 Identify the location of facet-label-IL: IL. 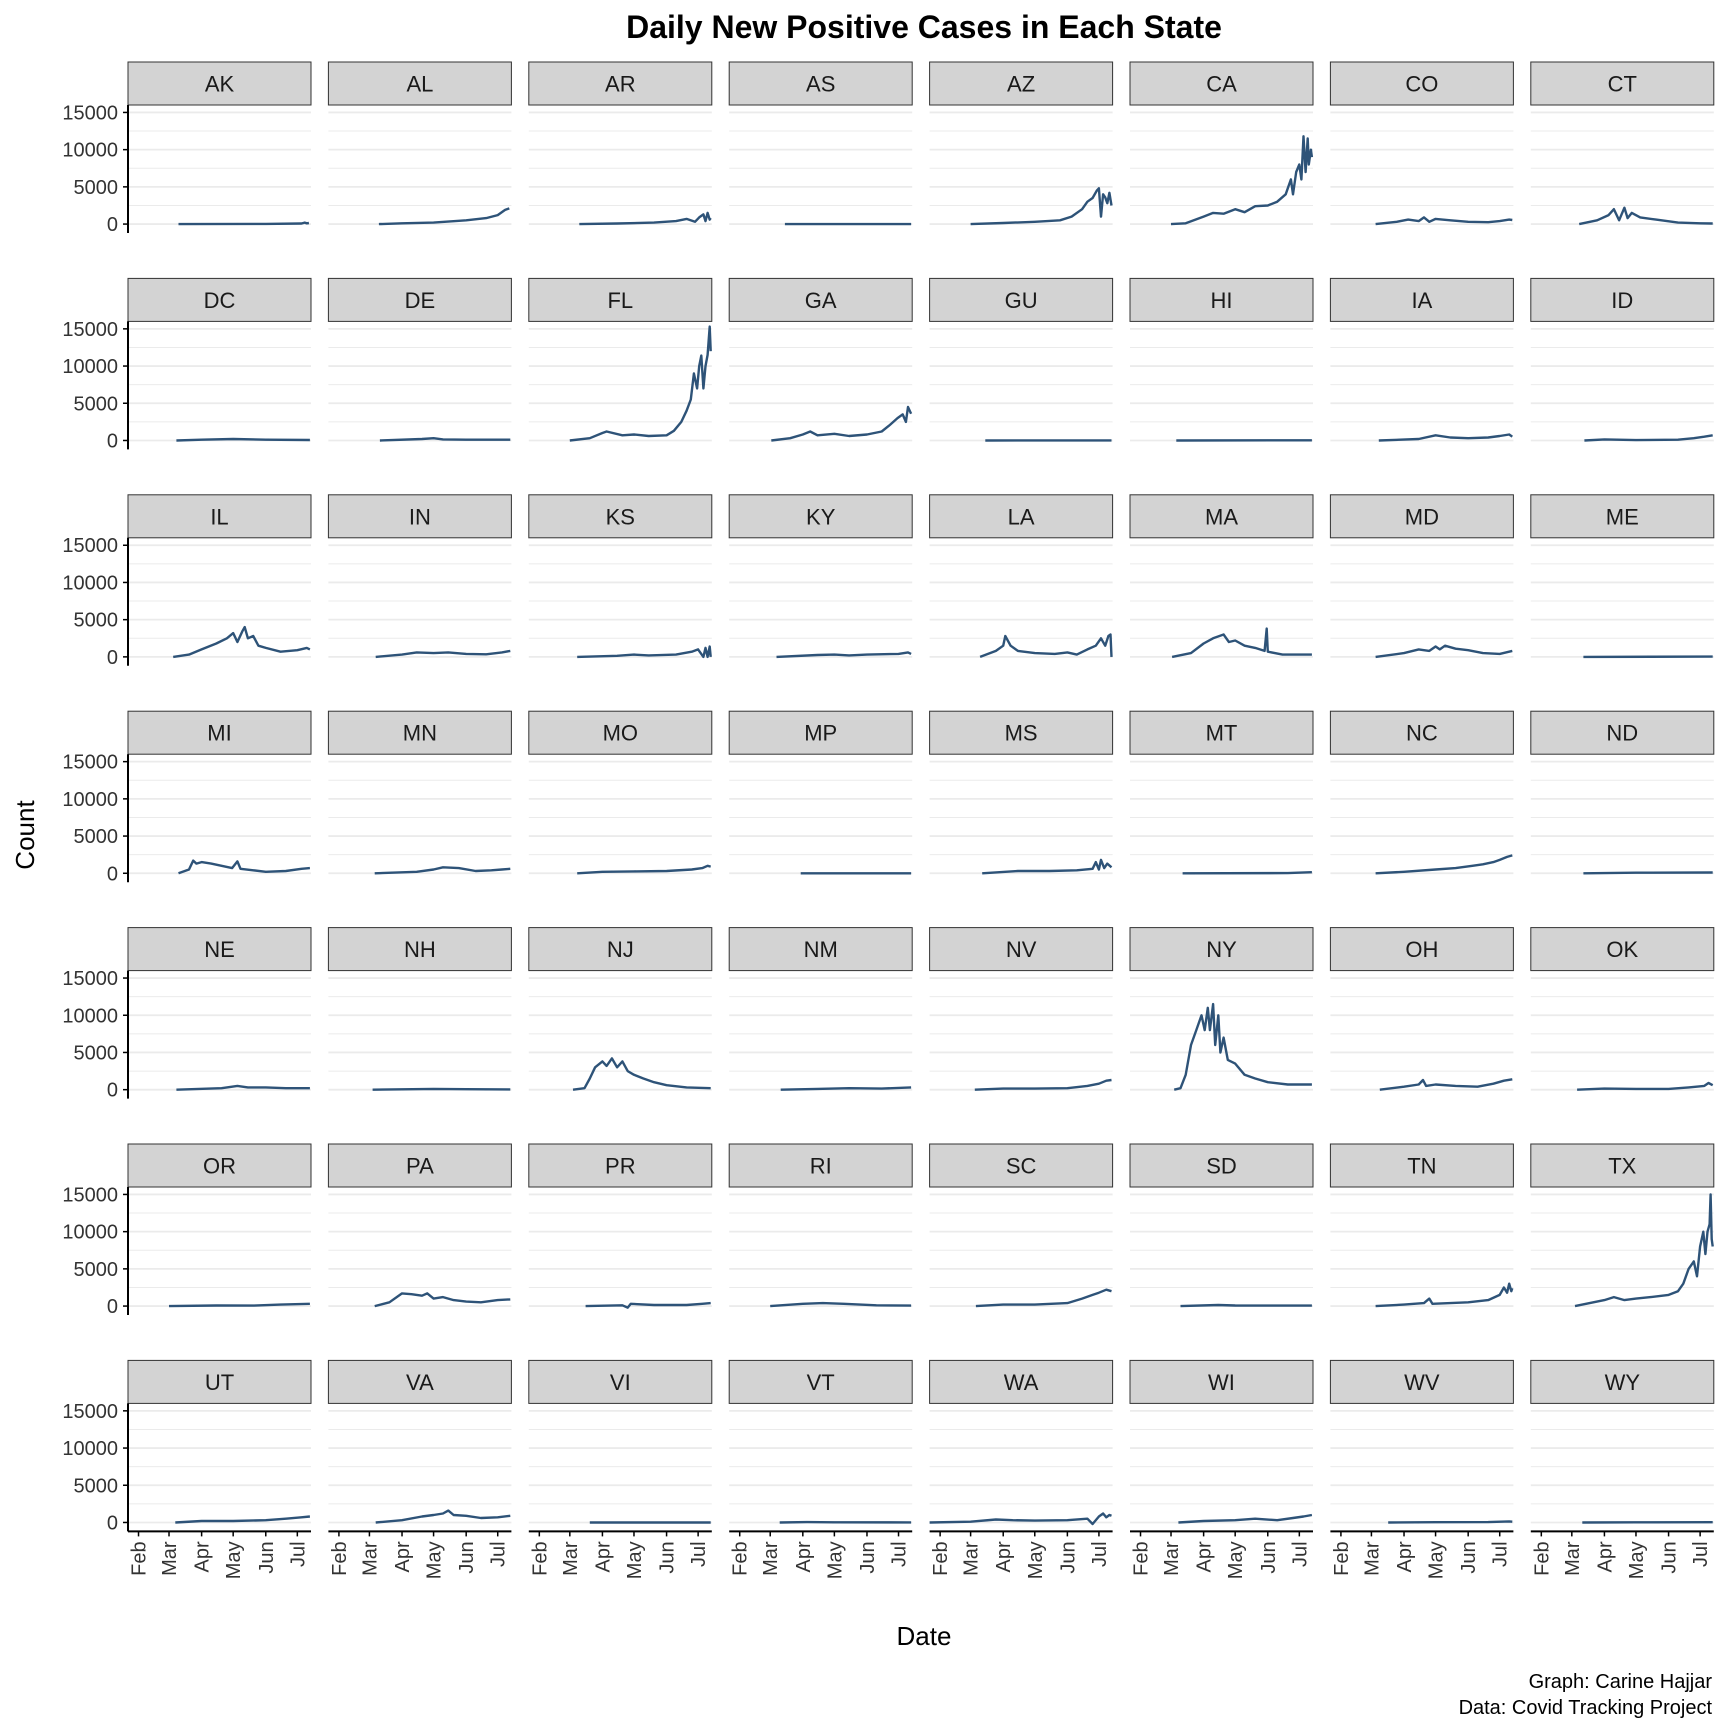
(219, 516).